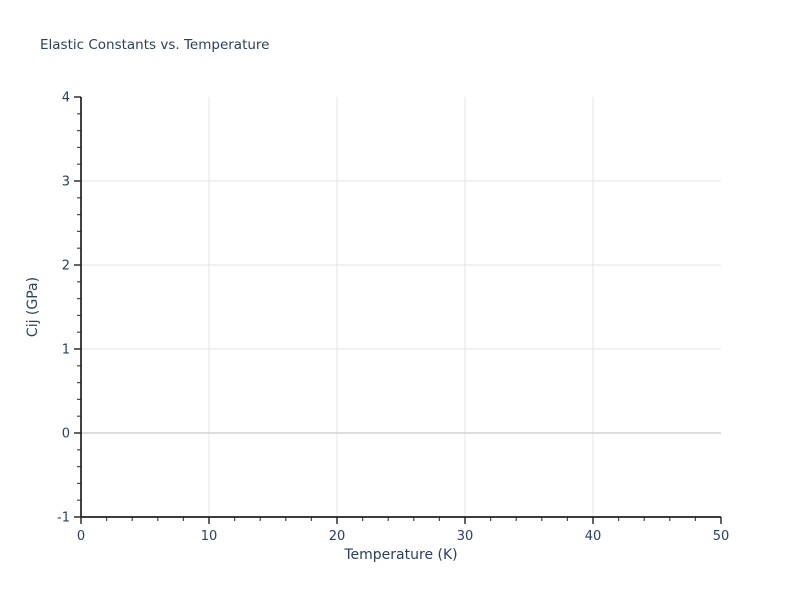 The width and height of the screenshot is (800, 600). What do you see at coordinates (63, 518) in the screenshot?
I see `y-tick-label: -1` at bounding box center [63, 518].